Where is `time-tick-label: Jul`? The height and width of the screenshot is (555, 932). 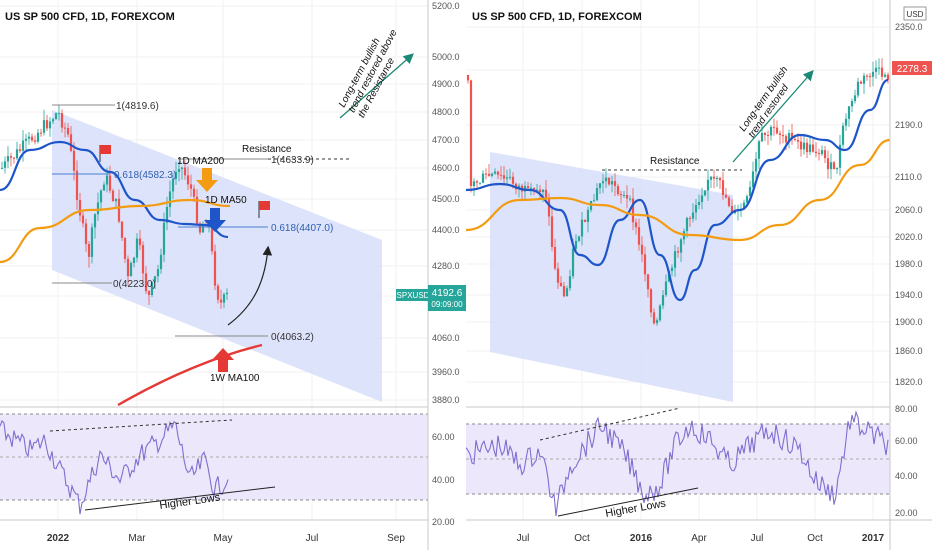
time-tick-label: Jul is located at coordinates (757, 538).